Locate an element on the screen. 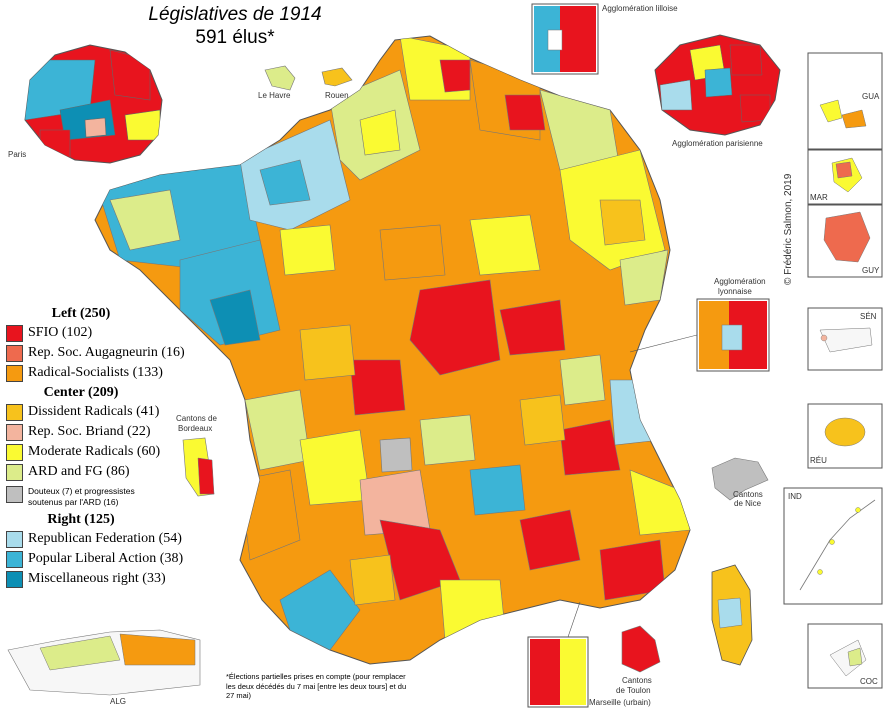 The height and width of the screenshot is (709, 886). mar-label: MAR is located at coordinates (819, 197).